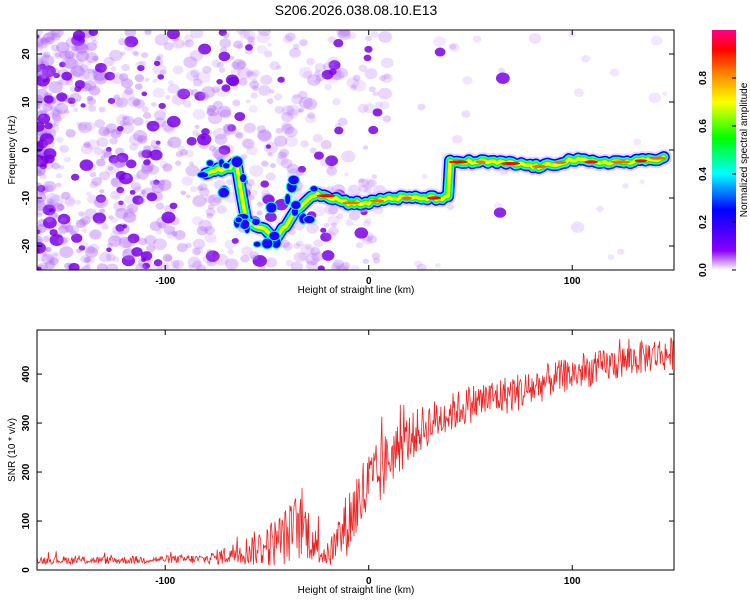 Image resolution: width=750 pixels, height=600 pixels. Describe the element at coordinates (560, 162) in the screenshot. I see `spectrogram-hotspot` at that location.